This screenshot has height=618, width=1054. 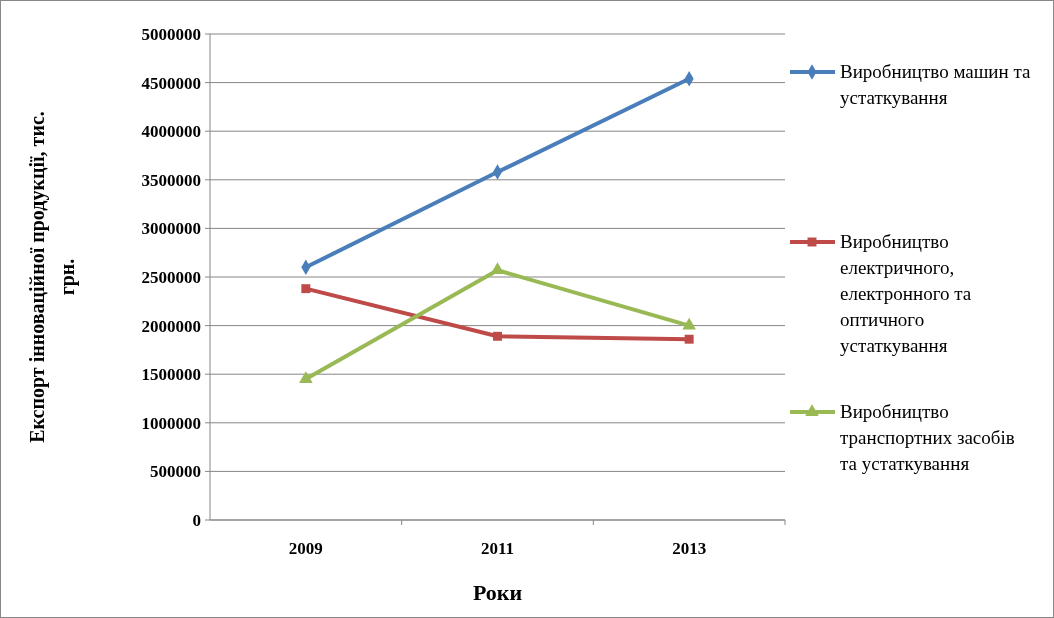 What do you see at coordinates (689, 548) in the screenshot?
I see `x-tick-label: 2013` at bounding box center [689, 548].